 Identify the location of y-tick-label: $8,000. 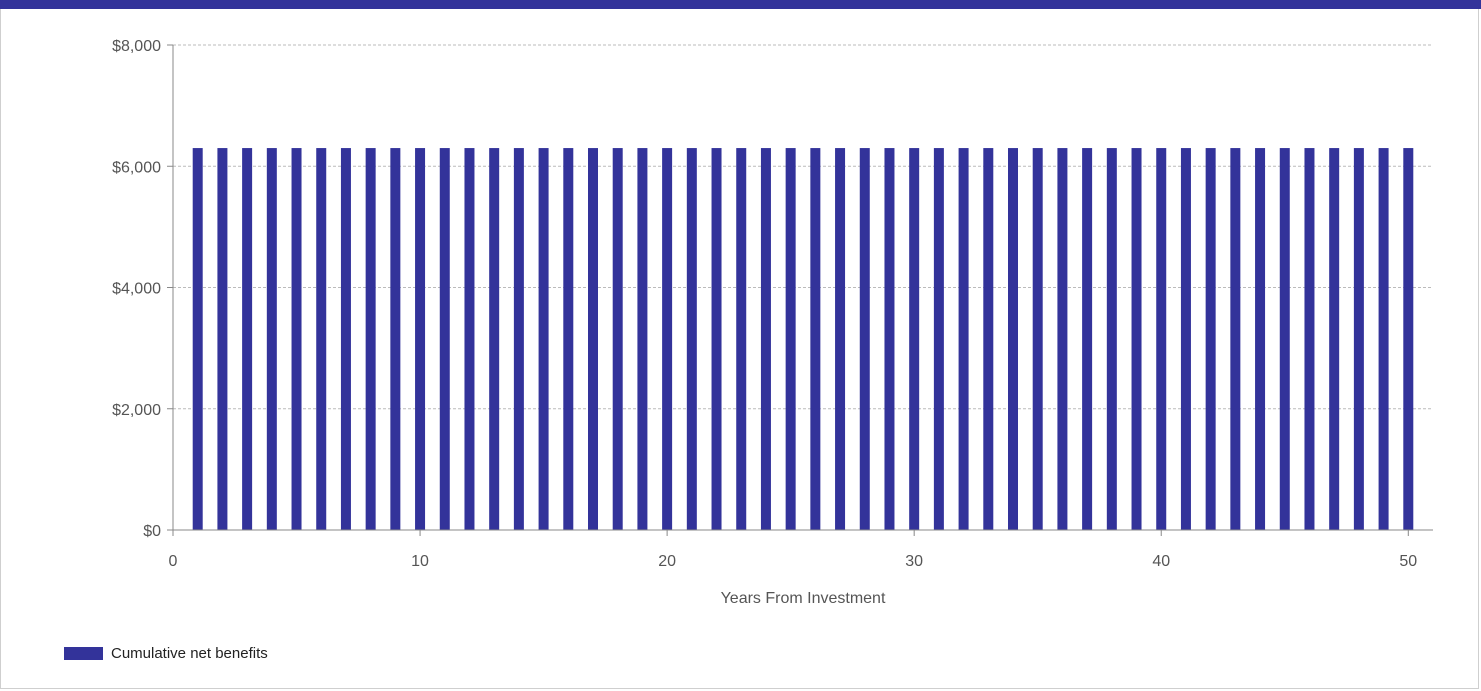
(136, 46).